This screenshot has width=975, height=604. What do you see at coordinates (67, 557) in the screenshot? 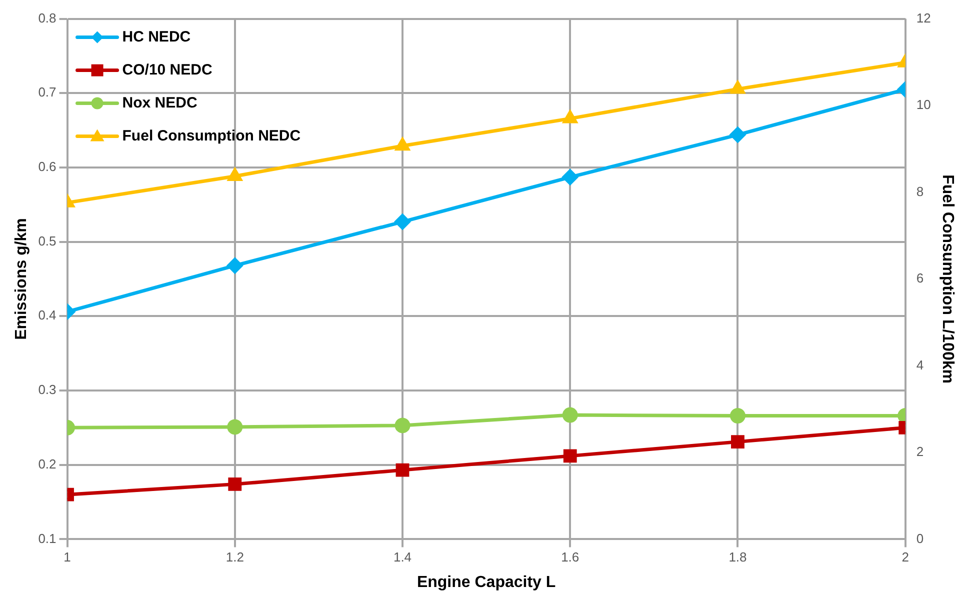
I see `x-tick-label: 1` at bounding box center [67, 557].